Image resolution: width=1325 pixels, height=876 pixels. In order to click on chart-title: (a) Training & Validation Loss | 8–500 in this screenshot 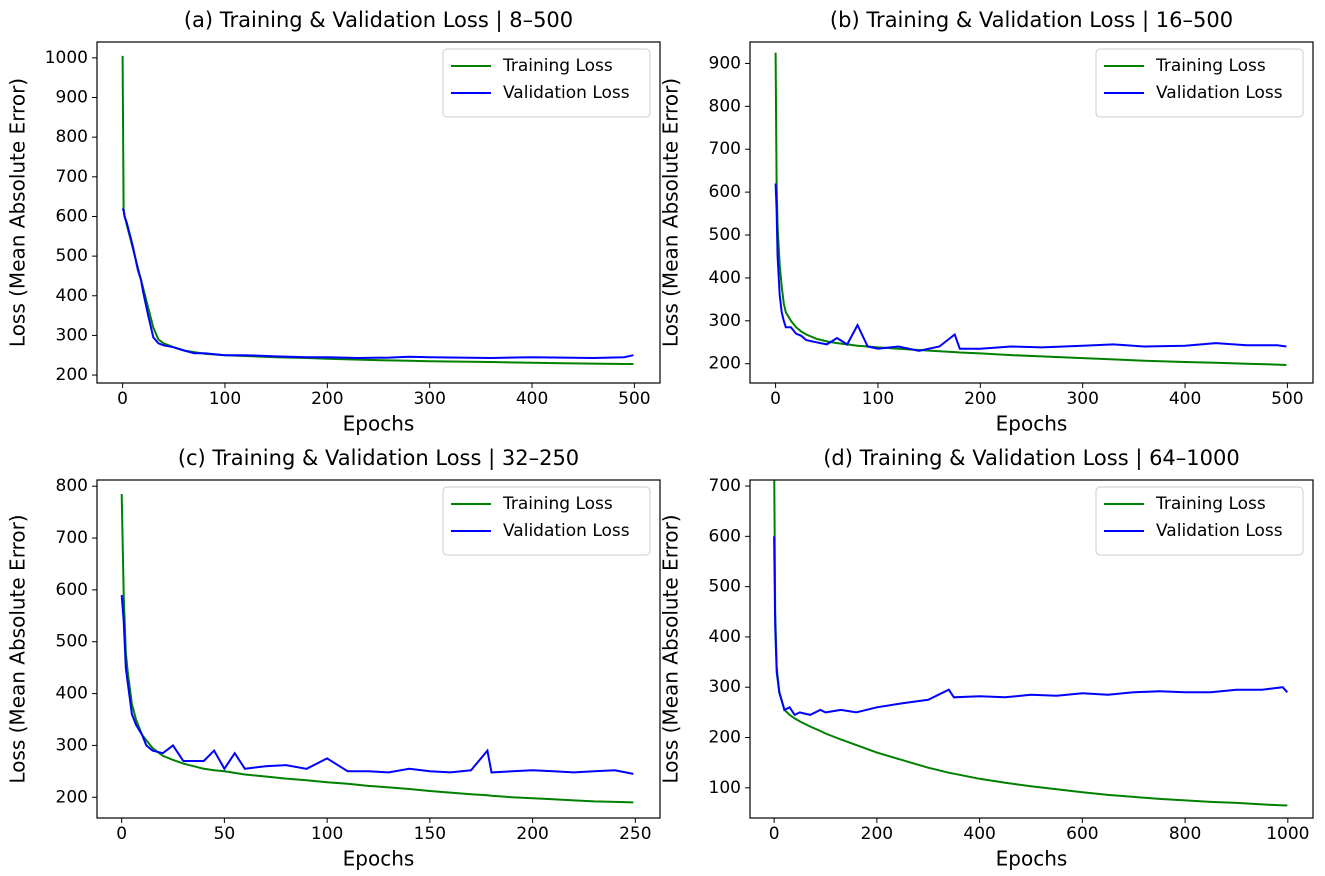, I will do `click(378, 20)`.